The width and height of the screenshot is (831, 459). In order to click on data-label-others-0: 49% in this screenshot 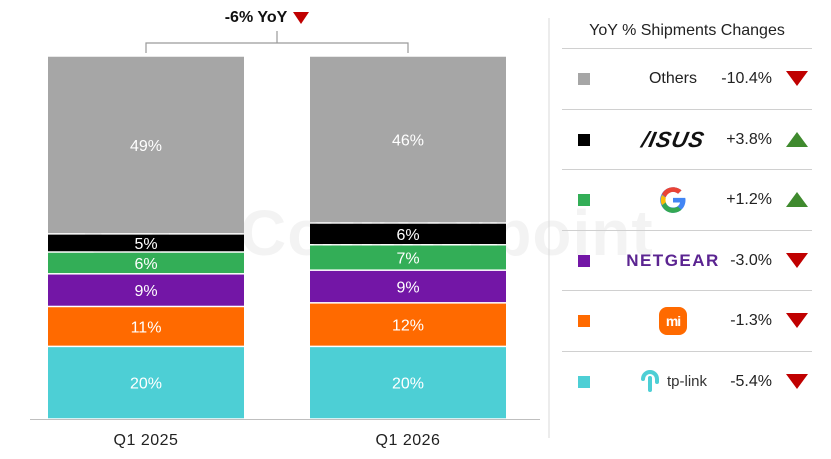, I will do `click(146, 146)`.